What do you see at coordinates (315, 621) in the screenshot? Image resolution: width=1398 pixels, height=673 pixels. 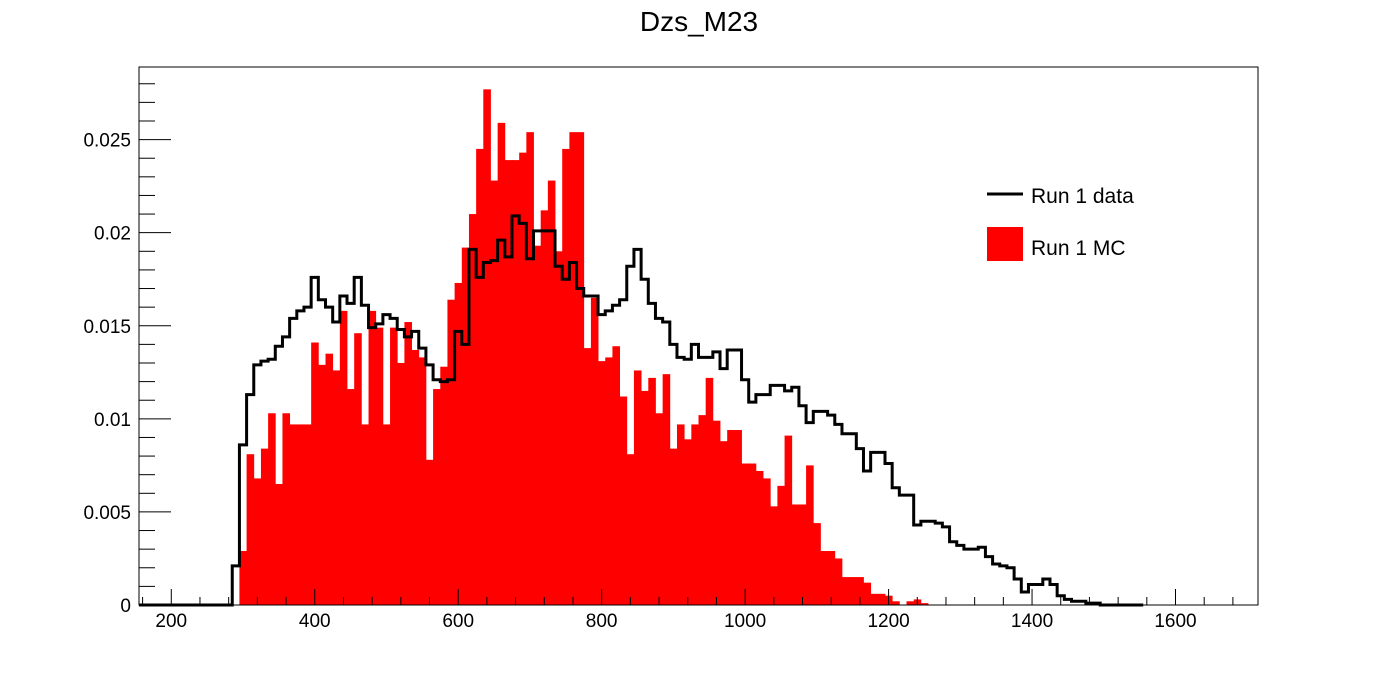 I see `x-tick-label: 400` at bounding box center [315, 621].